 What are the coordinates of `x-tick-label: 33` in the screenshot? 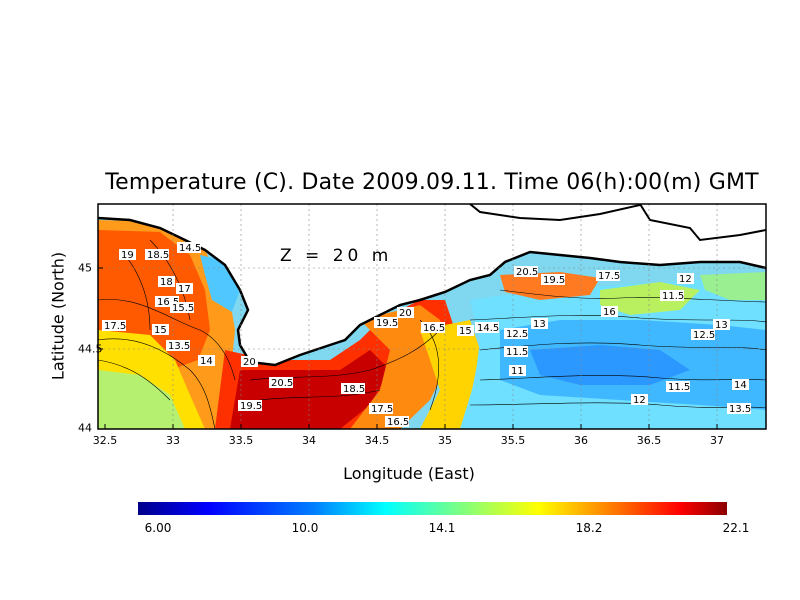 It's located at (173, 440).